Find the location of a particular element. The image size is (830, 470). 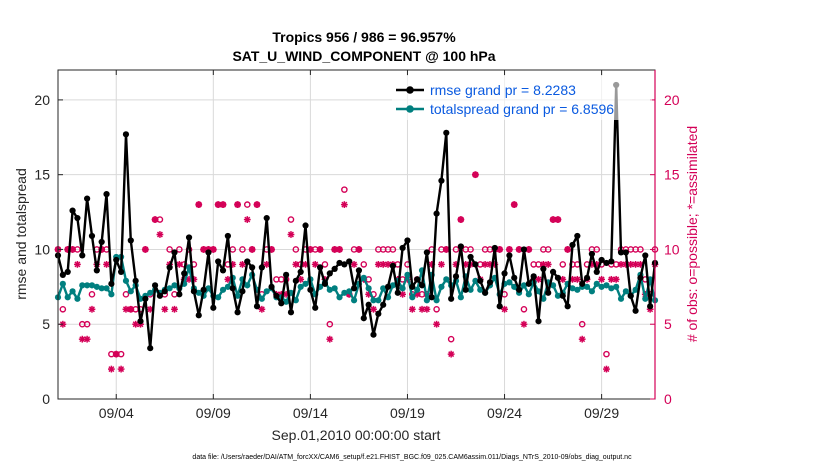

legend-rmse-label: rmse grand pr = 8.2283 is located at coordinates (503, 90).